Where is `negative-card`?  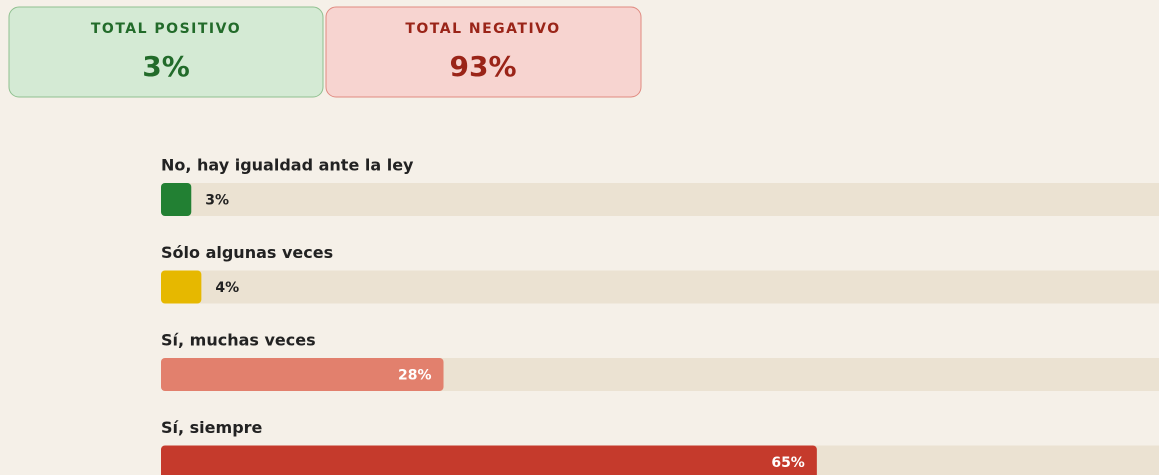
negative-card is located at coordinates (483, 52).